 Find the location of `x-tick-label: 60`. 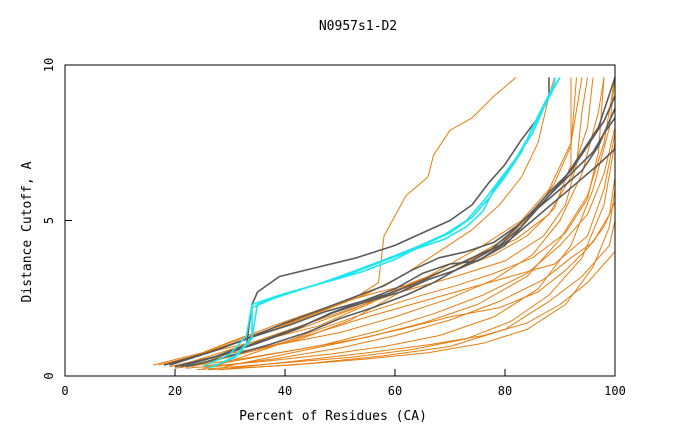

x-tick-label: 60 is located at coordinates (395, 391).